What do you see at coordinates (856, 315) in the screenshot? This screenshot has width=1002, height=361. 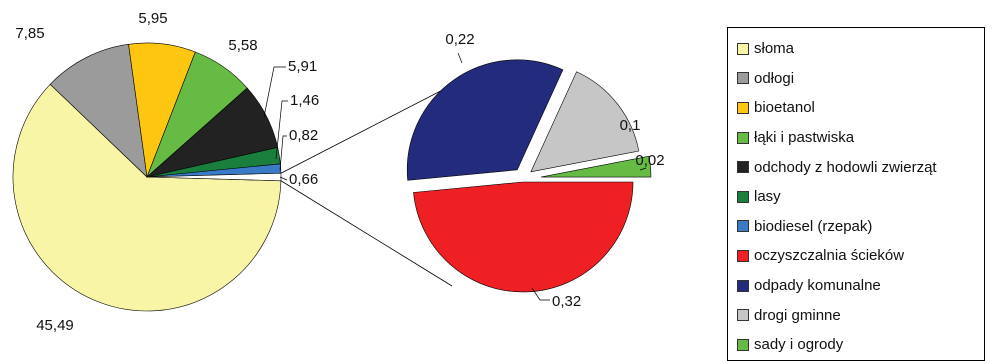 I see `legend-item-drogi-gminne: drogi gminne` at bounding box center [856, 315].